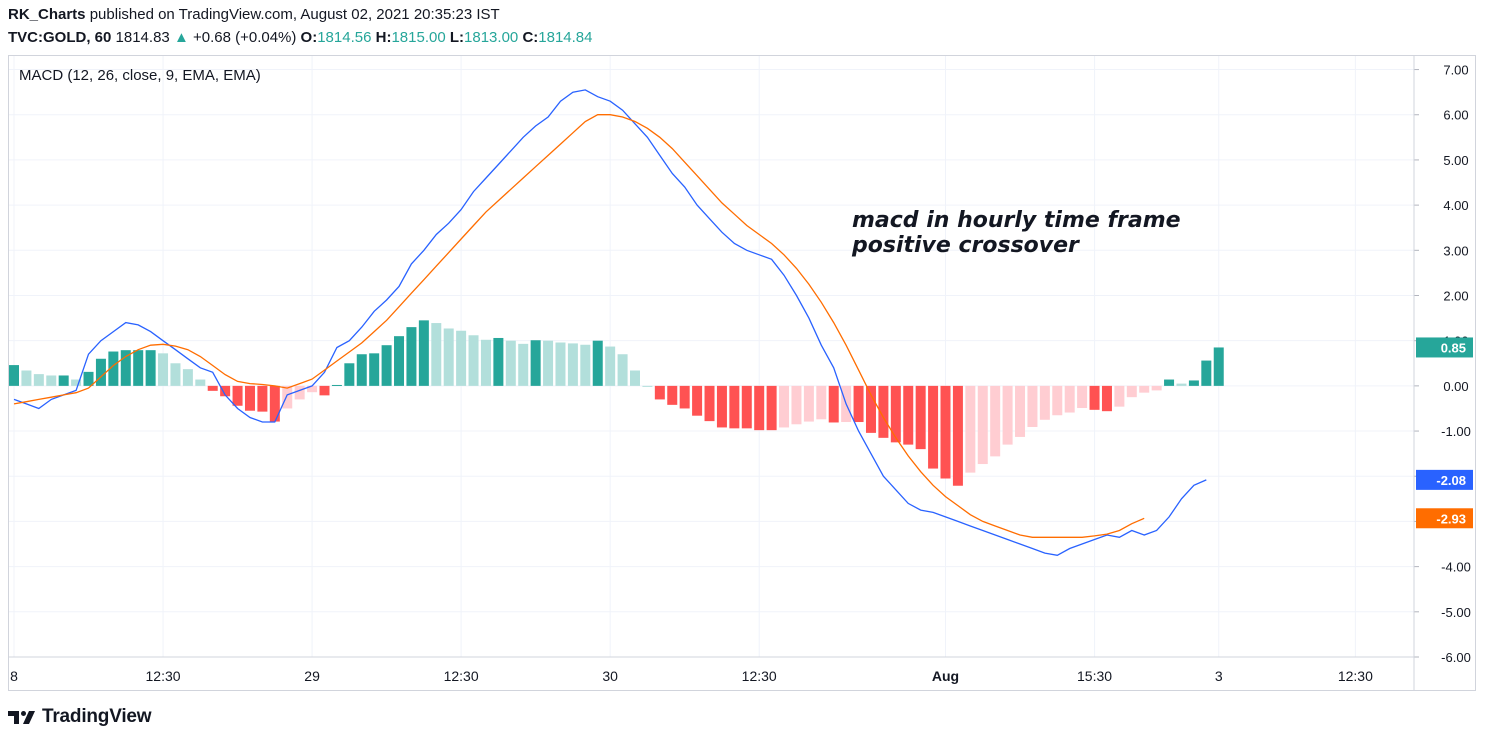 The width and height of the screenshot is (1485, 740). I want to click on x-tick-label: 30, so click(610, 676).